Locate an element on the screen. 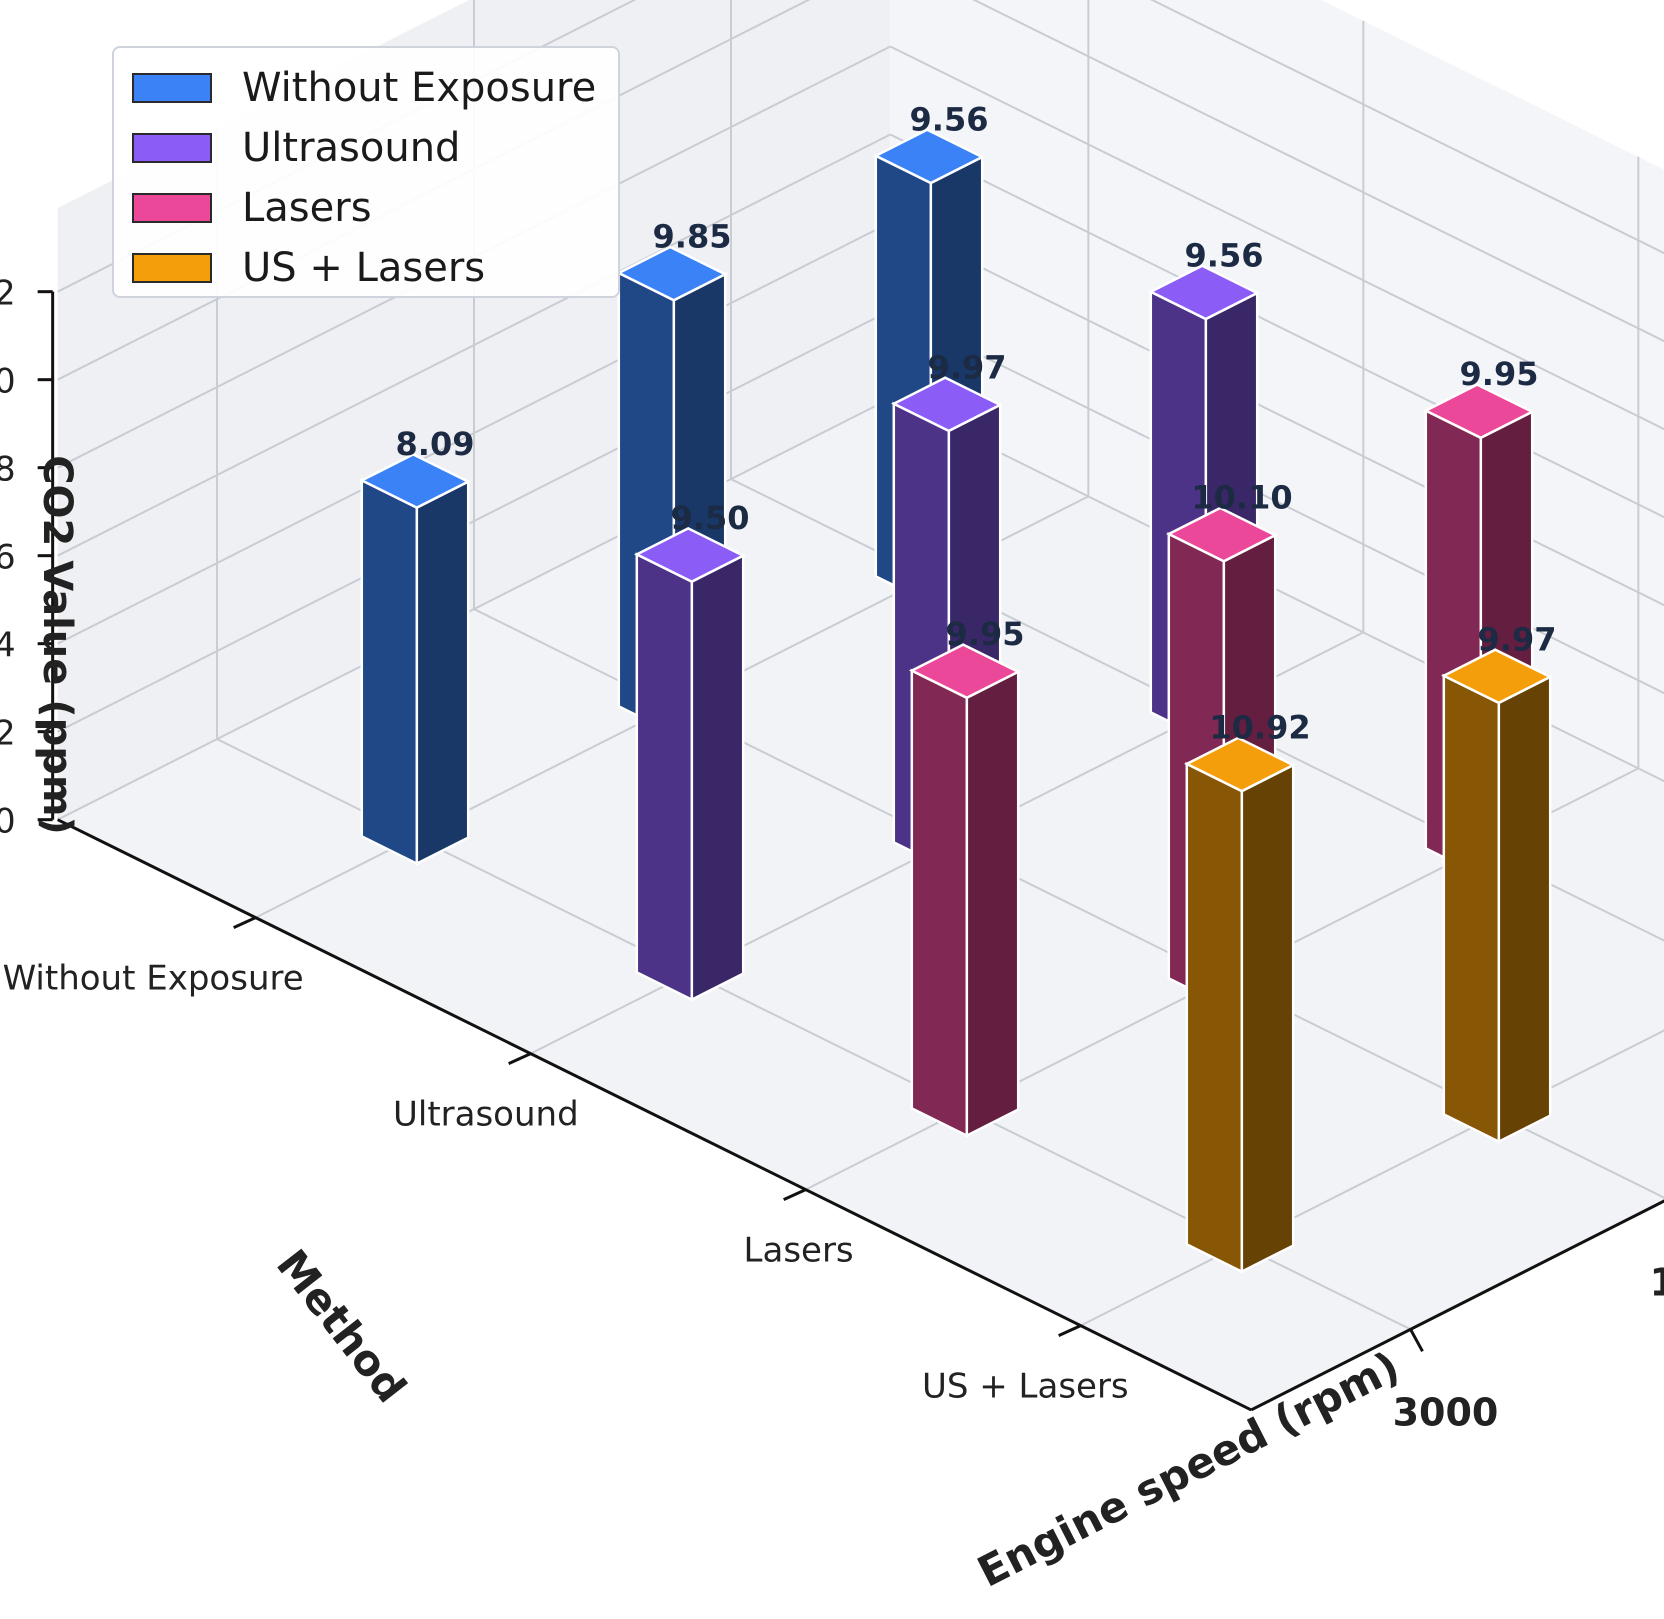 The height and width of the screenshot is (1619, 1664). value-label: 10.10 is located at coordinates (1241, 498).